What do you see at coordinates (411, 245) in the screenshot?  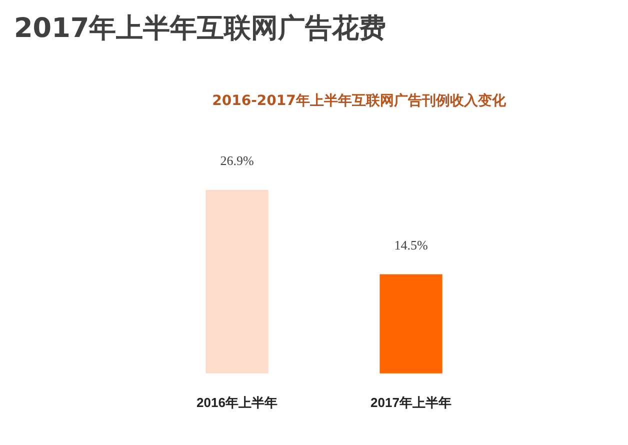 I see `data-label: 14.5%` at bounding box center [411, 245].